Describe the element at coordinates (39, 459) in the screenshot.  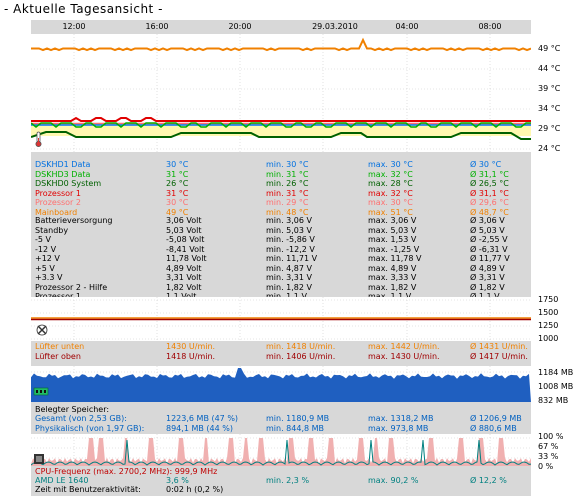
I see `cpu-icon` at that location.